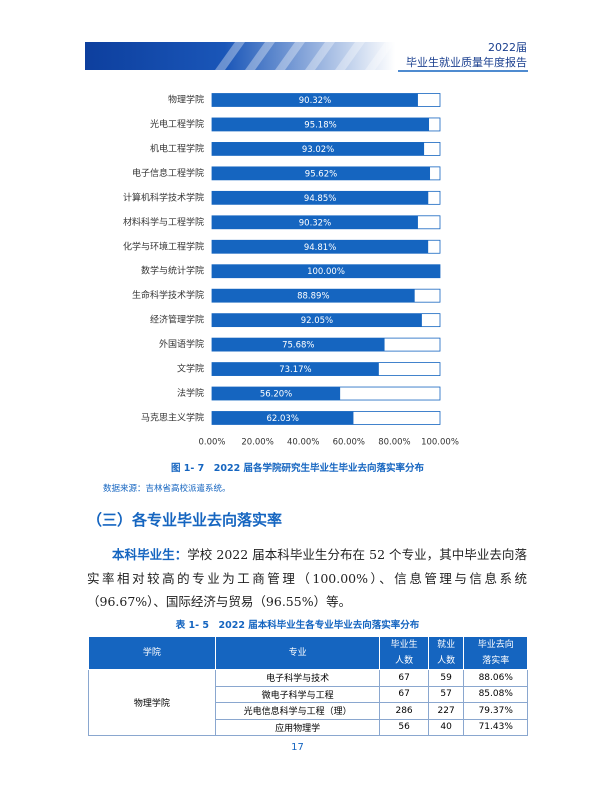  I want to click on table-cell: 微电子科学与工程, so click(297, 694).